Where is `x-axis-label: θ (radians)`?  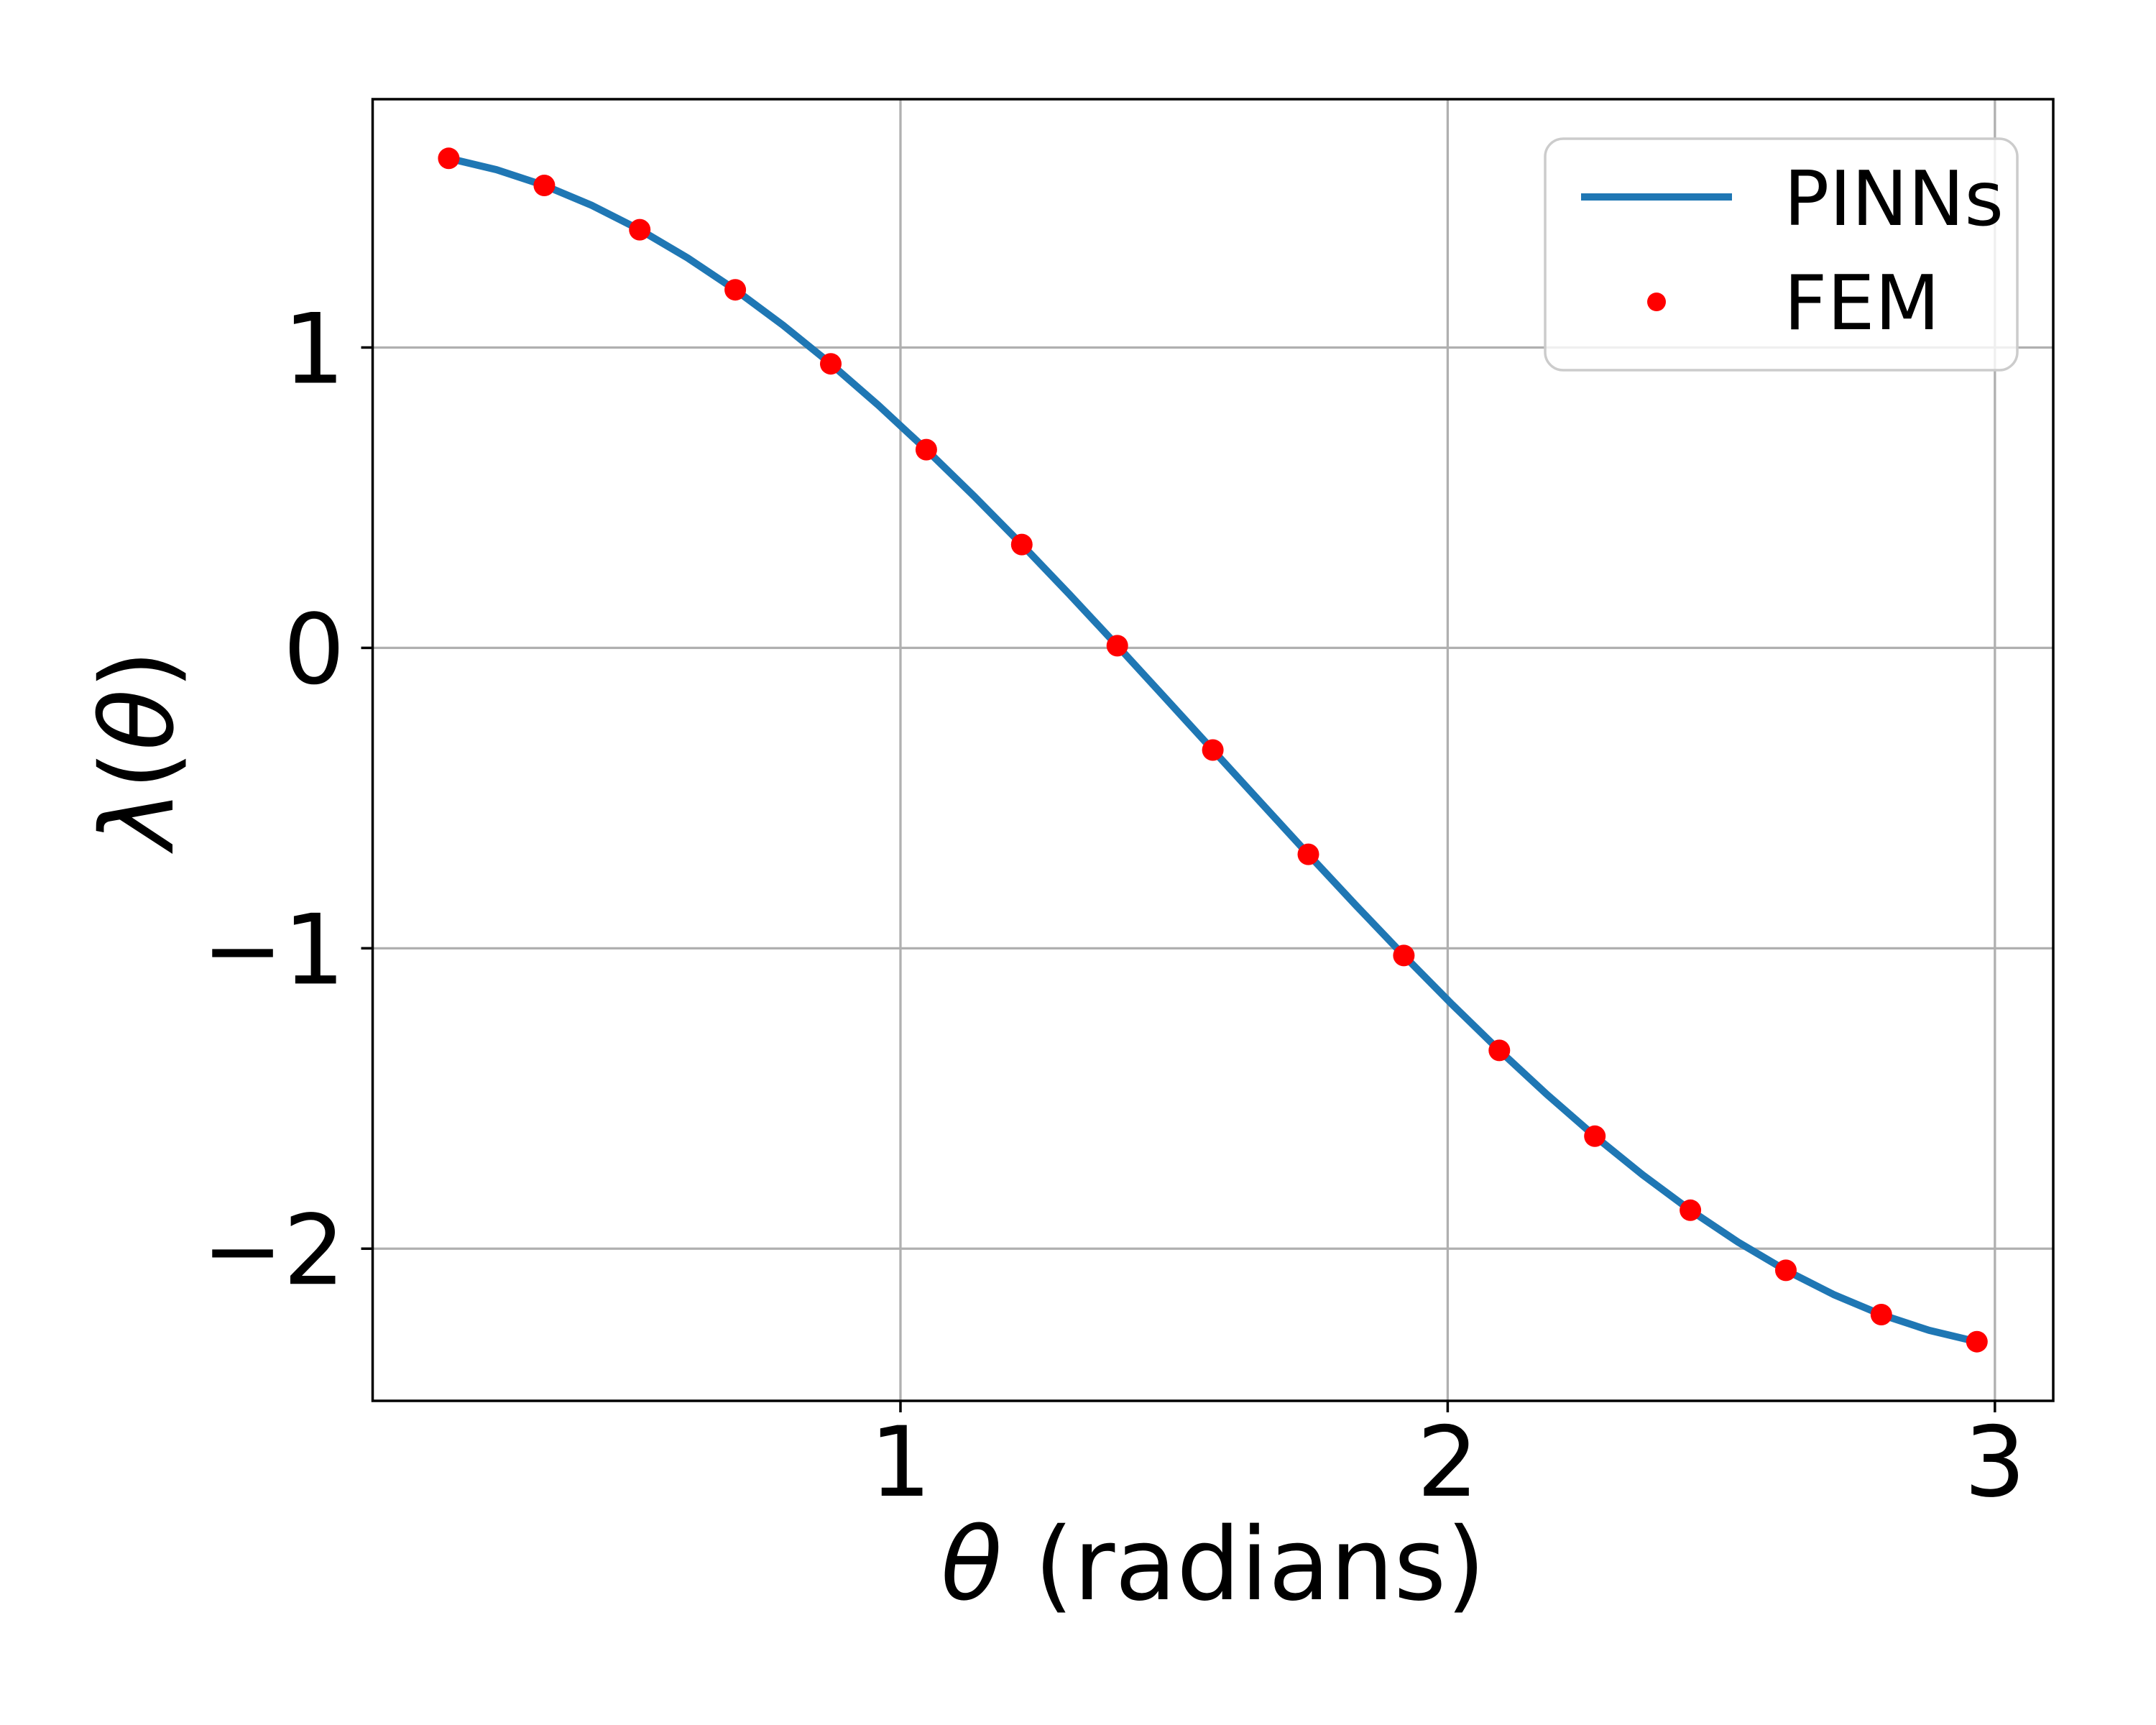
x-axis-label: θ (radians) is located at coordinates (1213, 1565).